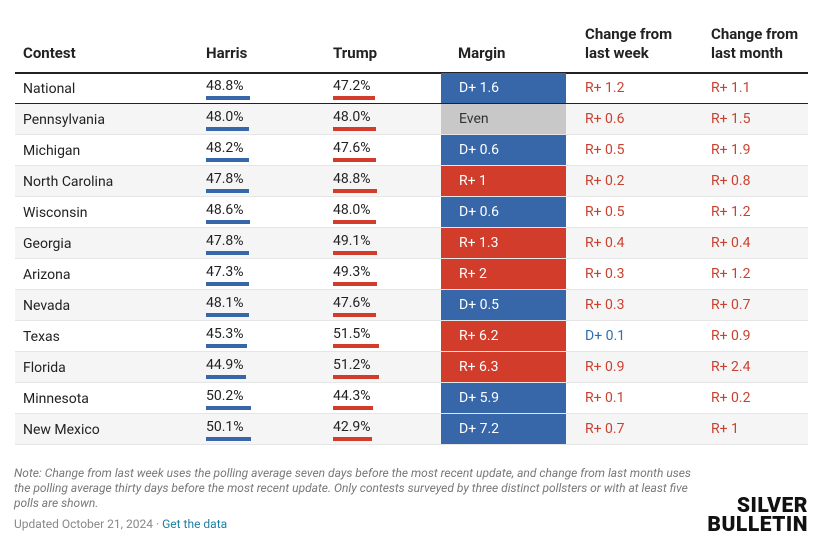  What do you see at coordinates (225, 272) in the screenshot?
I see `share-label: 47.3%` at bounding box center [225, 272].